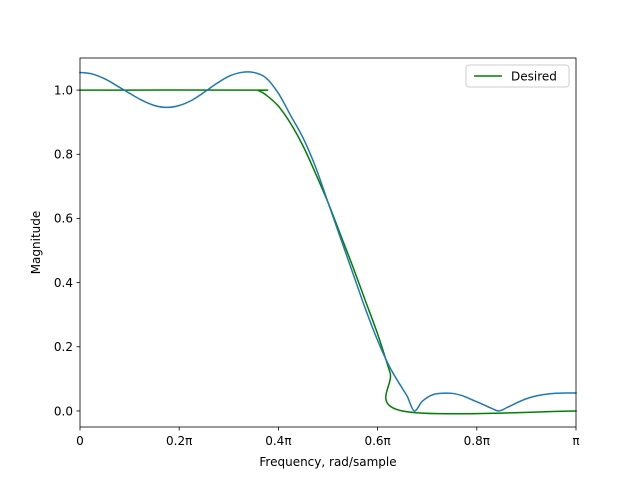  Describe the element at coordinates (63, 283) in the screenshot. I see `y-tick-label: 0.4` at that location.